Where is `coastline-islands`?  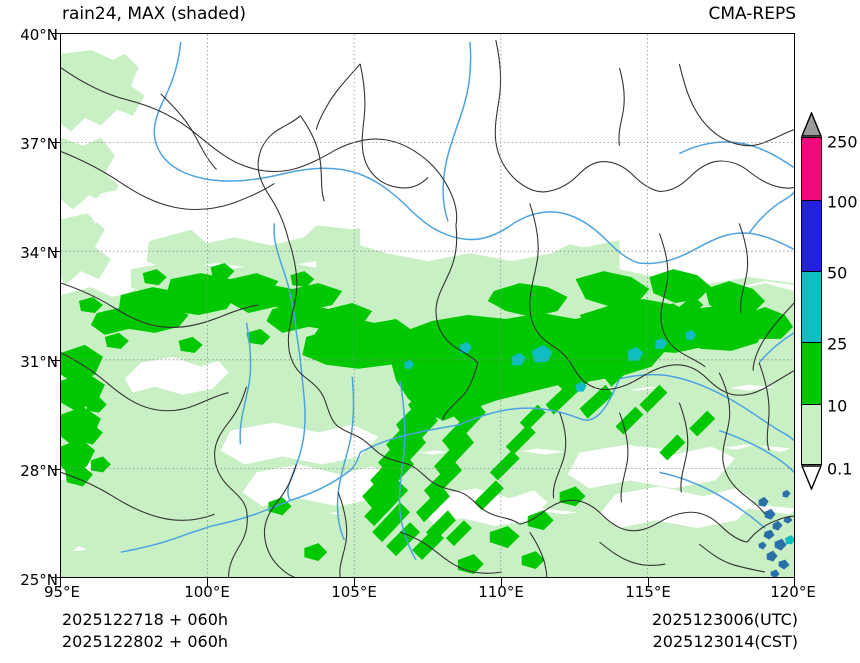
coastline-islands is located at coordinates (775, 533).